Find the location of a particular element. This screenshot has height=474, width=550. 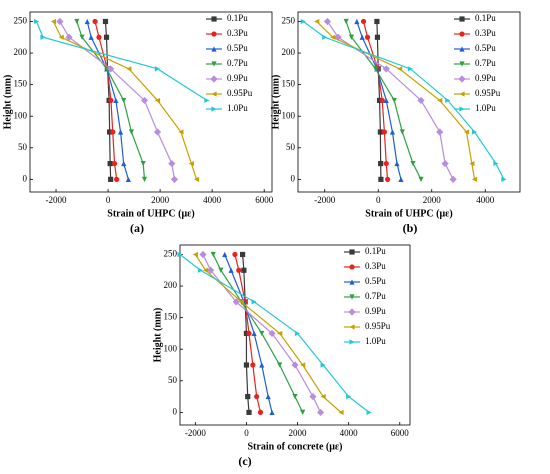

x-tick-label: 0 is located at coordinates (246, 433).